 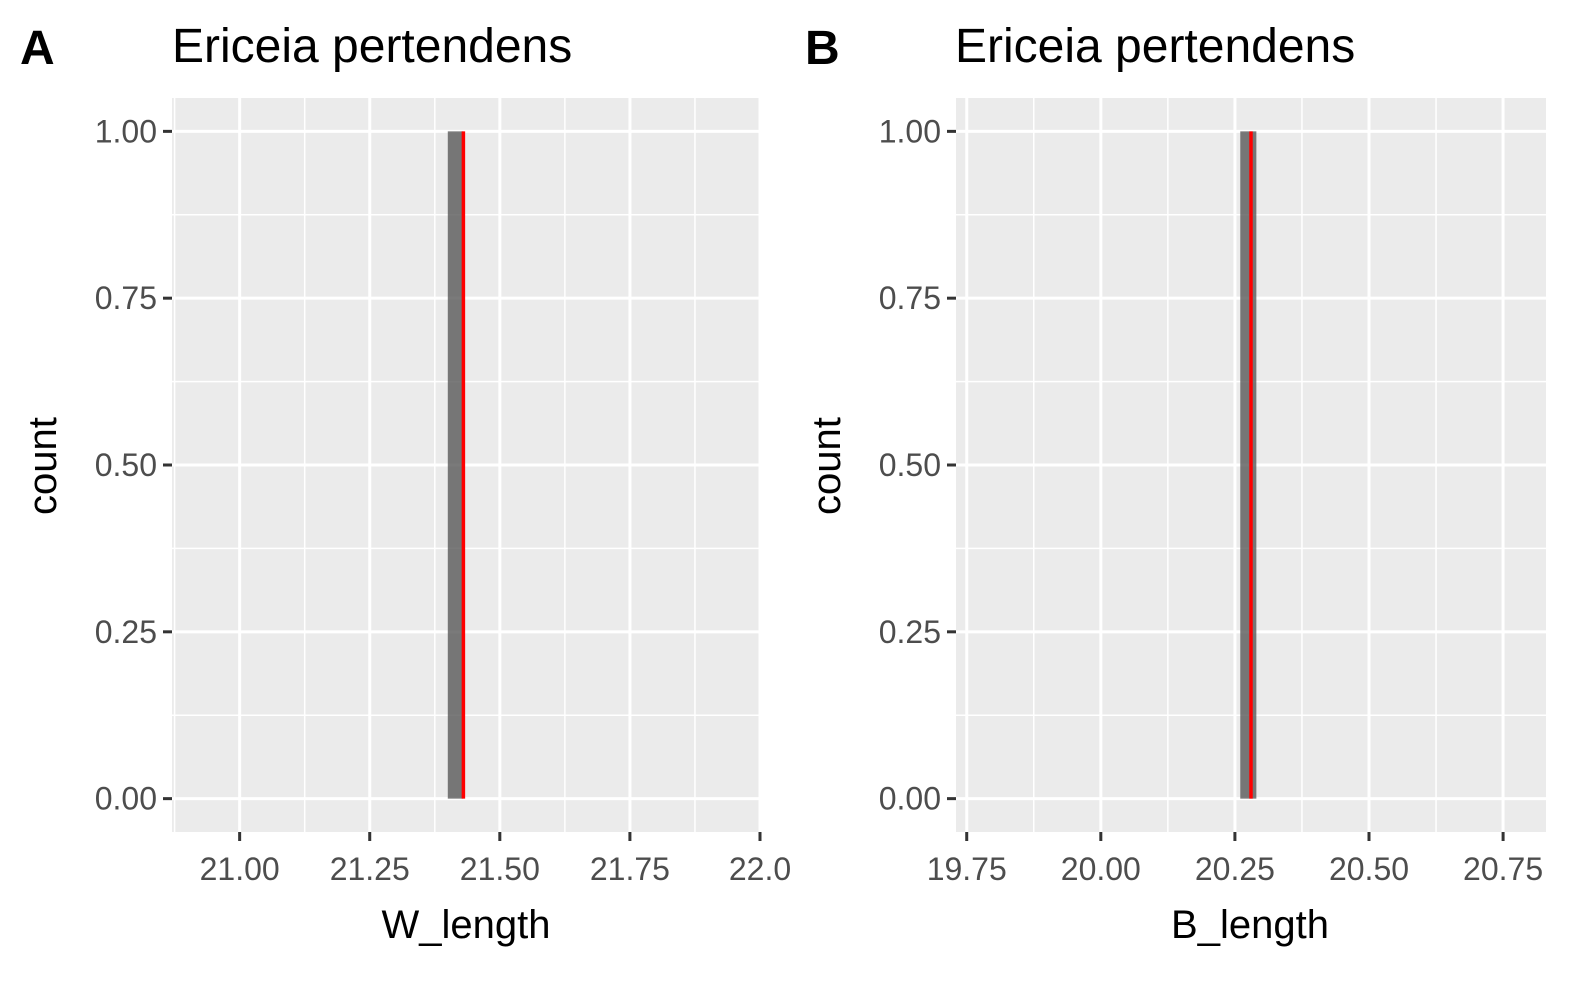 What do you see at coordinates (43, 466) in the screenshot?
I see `panel-a-y-axis-title: count` at bounding box center [43, 466].